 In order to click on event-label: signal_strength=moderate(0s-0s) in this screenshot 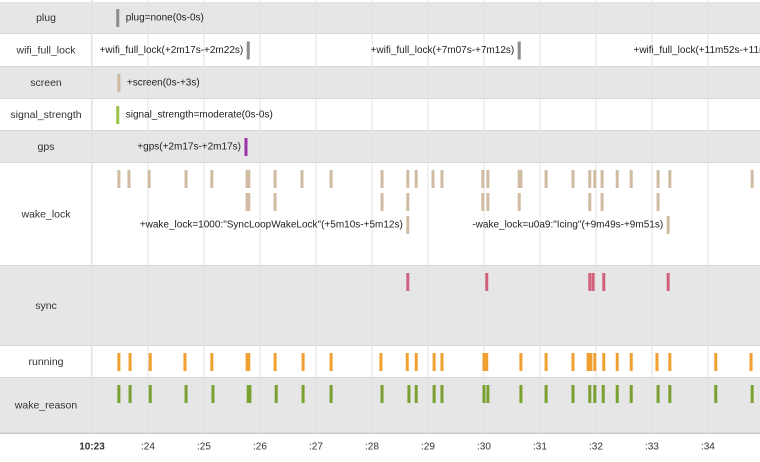, I will do `click(199, 115)`.